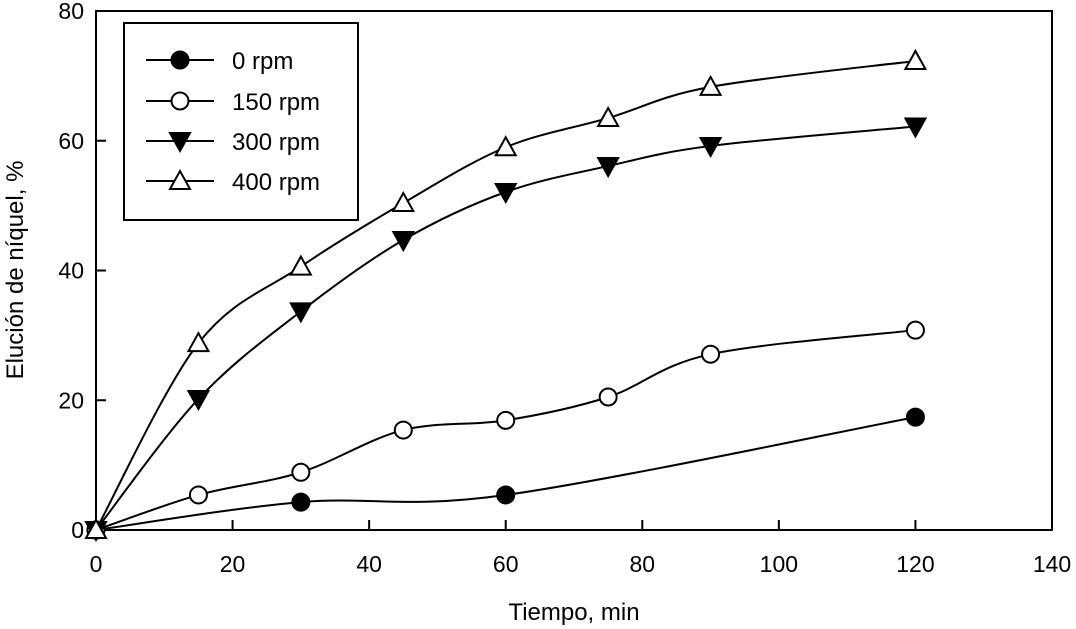 The height and width of the screenshot is (629, 1076). Describe the element at coordinates (915, 564) in the screenshot. I see `x-tick-label: 120` at that location.